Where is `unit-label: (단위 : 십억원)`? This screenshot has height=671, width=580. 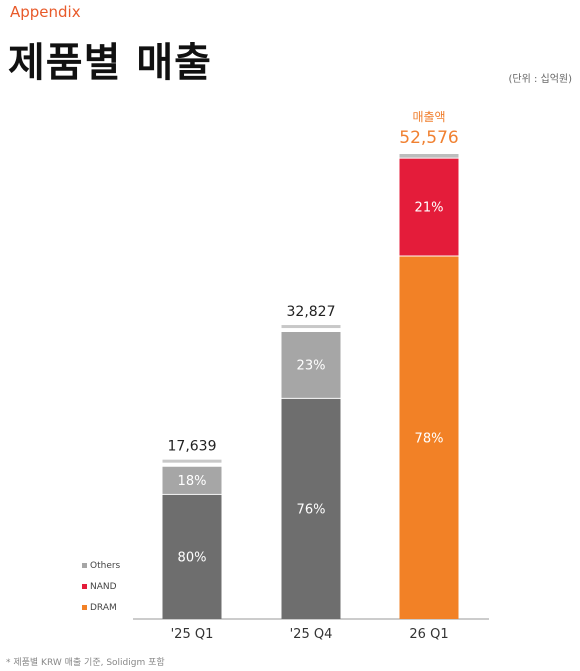 unit-label: (단위 : 십억원) is located at coordinates (540, 79).